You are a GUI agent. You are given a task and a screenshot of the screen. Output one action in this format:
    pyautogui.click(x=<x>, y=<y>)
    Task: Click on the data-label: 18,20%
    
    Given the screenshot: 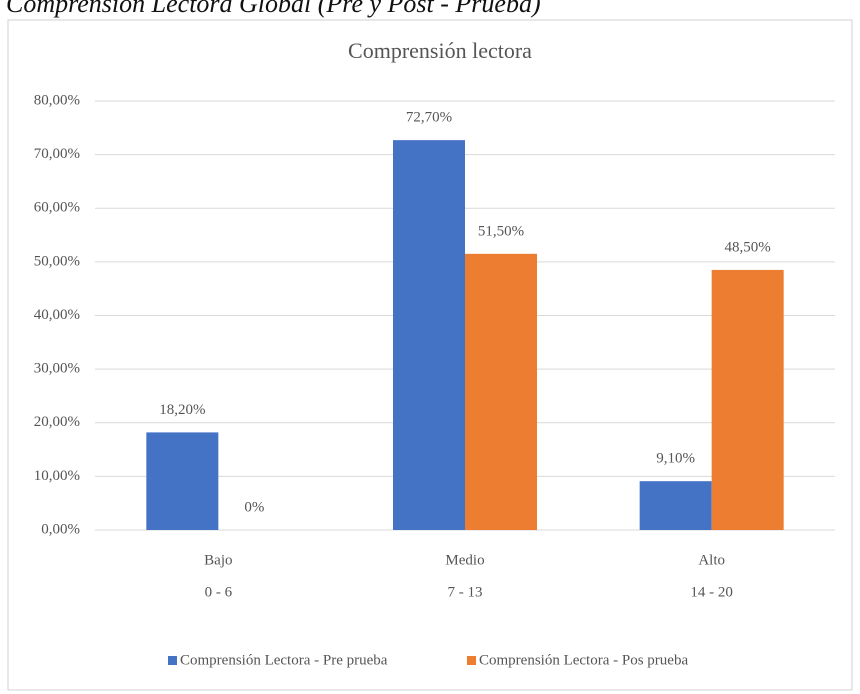 What is the action you would take?
    pyautogui.click(x=182, y=410)
    